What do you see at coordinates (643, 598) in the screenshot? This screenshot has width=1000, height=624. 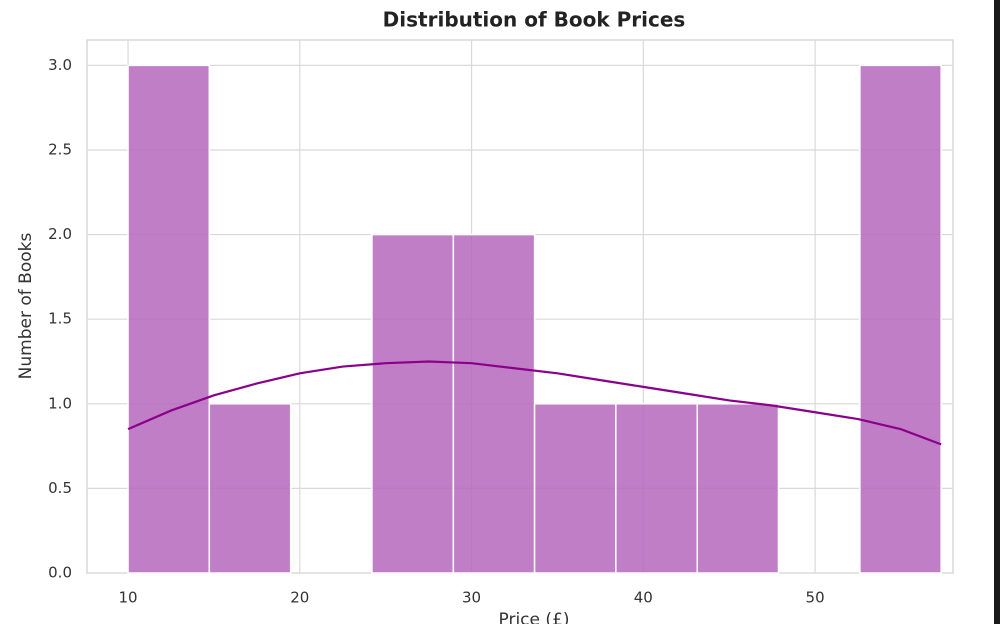 I see `x-tick-label: 40` at bounding box center [643, 598].